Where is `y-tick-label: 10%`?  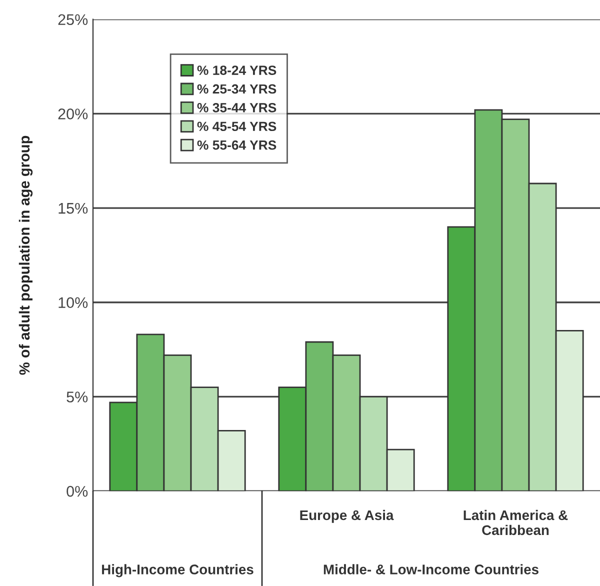 y-tick-label: 10% is located at coordinates (73, 302).